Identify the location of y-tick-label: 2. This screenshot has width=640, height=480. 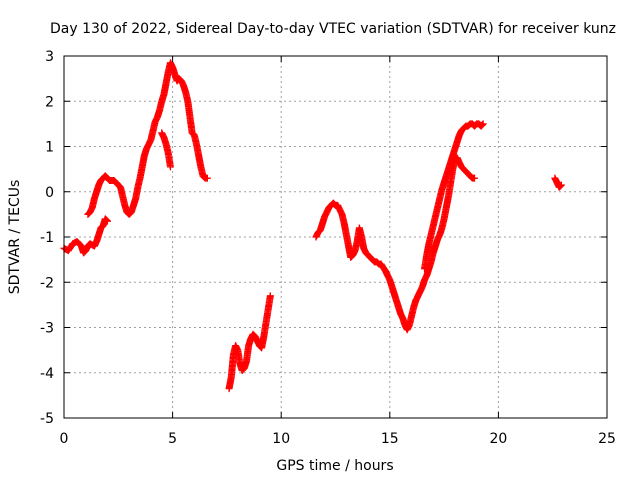
(49, 102).